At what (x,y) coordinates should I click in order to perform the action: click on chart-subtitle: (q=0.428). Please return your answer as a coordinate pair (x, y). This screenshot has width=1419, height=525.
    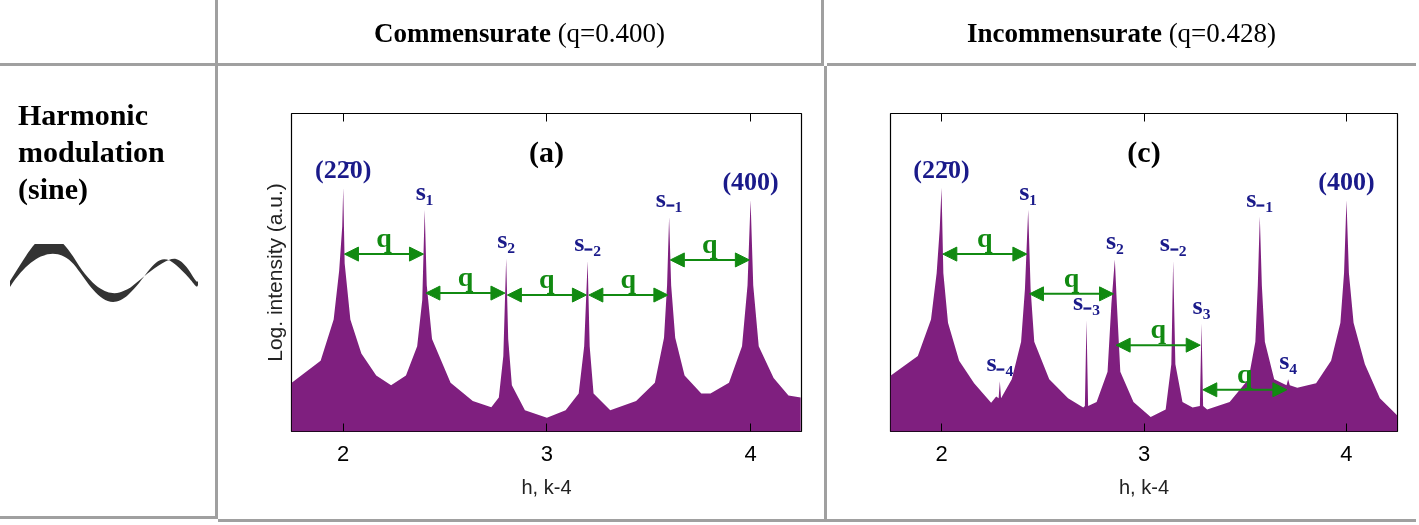
    Looking at the image, I should click on (1222, 33).